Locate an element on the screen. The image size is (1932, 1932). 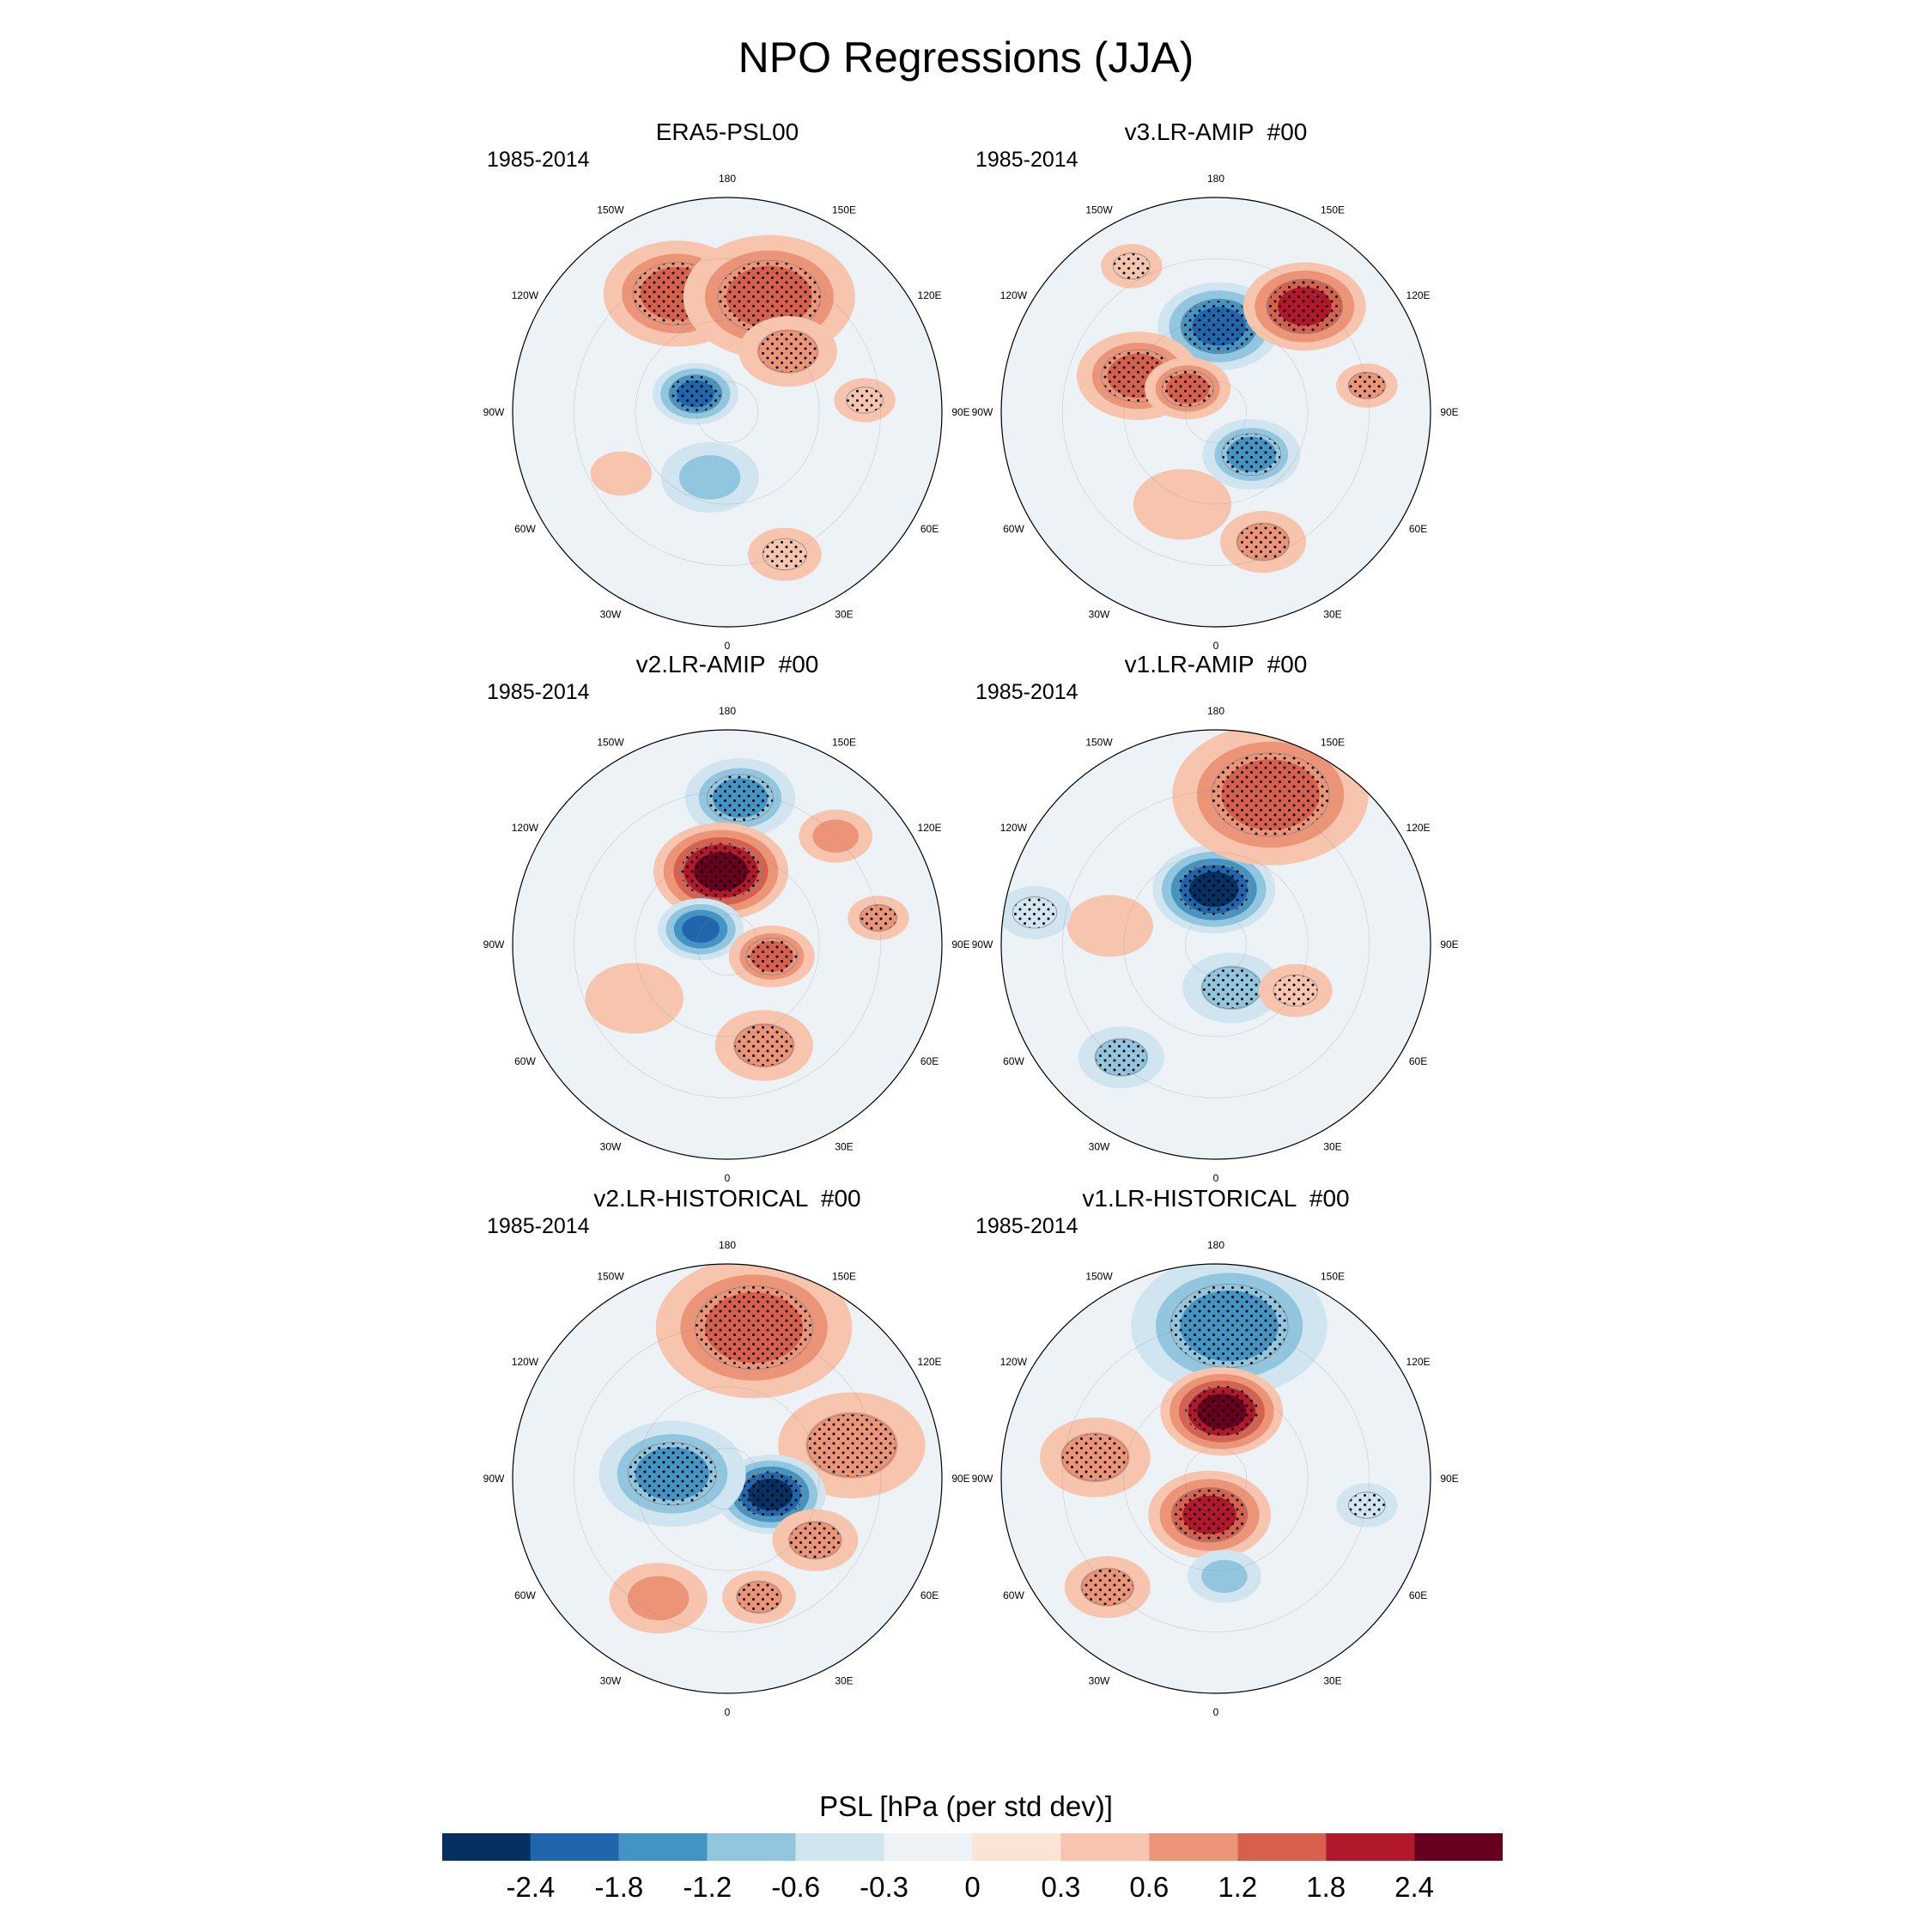
colorbar-tick-label: -0.3 is located at coordinates (884, 1887).